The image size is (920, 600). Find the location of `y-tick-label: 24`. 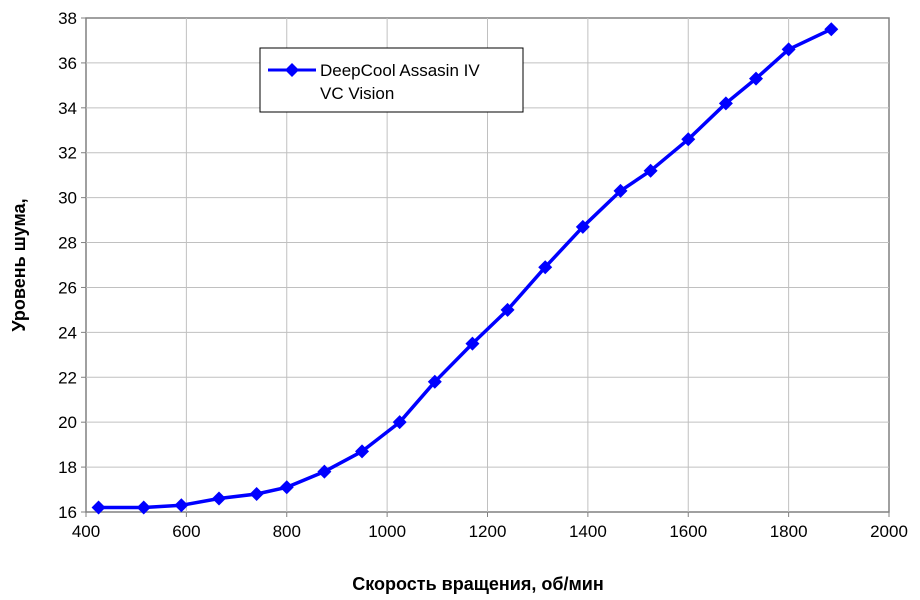

y-tick-label: 24 is located at coordinates (67, 332).